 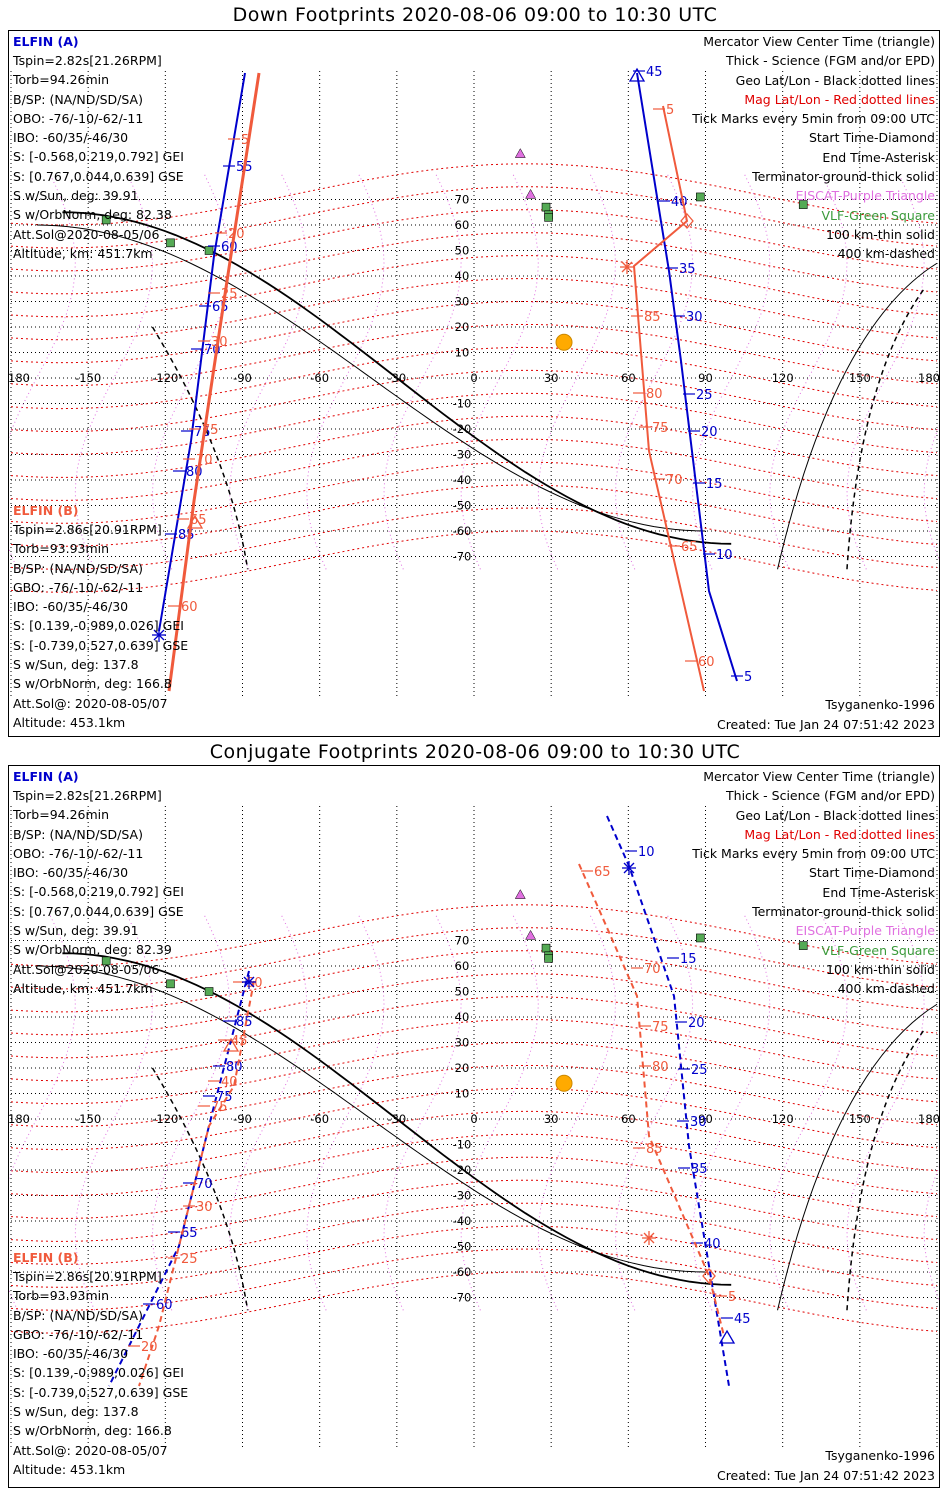 I want to click on elfin-b-track-tick-label: 30, so click(x=219, y=342).